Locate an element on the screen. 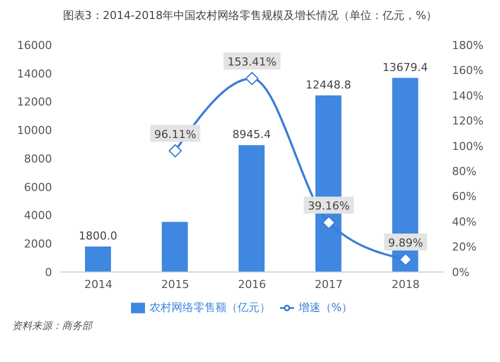 The width and height of the screenshot is (500, 362). y2-tick-label: 20% is located at coordinates (464, 247).